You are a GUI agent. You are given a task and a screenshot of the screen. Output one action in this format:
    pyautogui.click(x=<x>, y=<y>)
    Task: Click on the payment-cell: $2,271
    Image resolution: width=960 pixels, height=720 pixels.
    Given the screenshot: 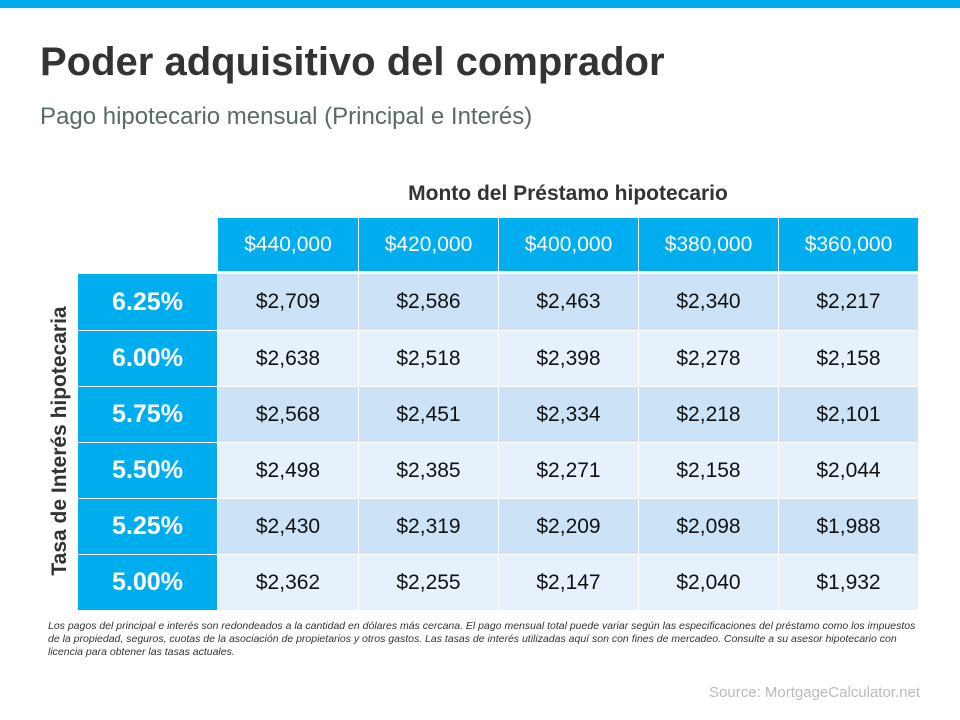 What is the action you would take?
    pyautogui.click(x=568, y=470)
    